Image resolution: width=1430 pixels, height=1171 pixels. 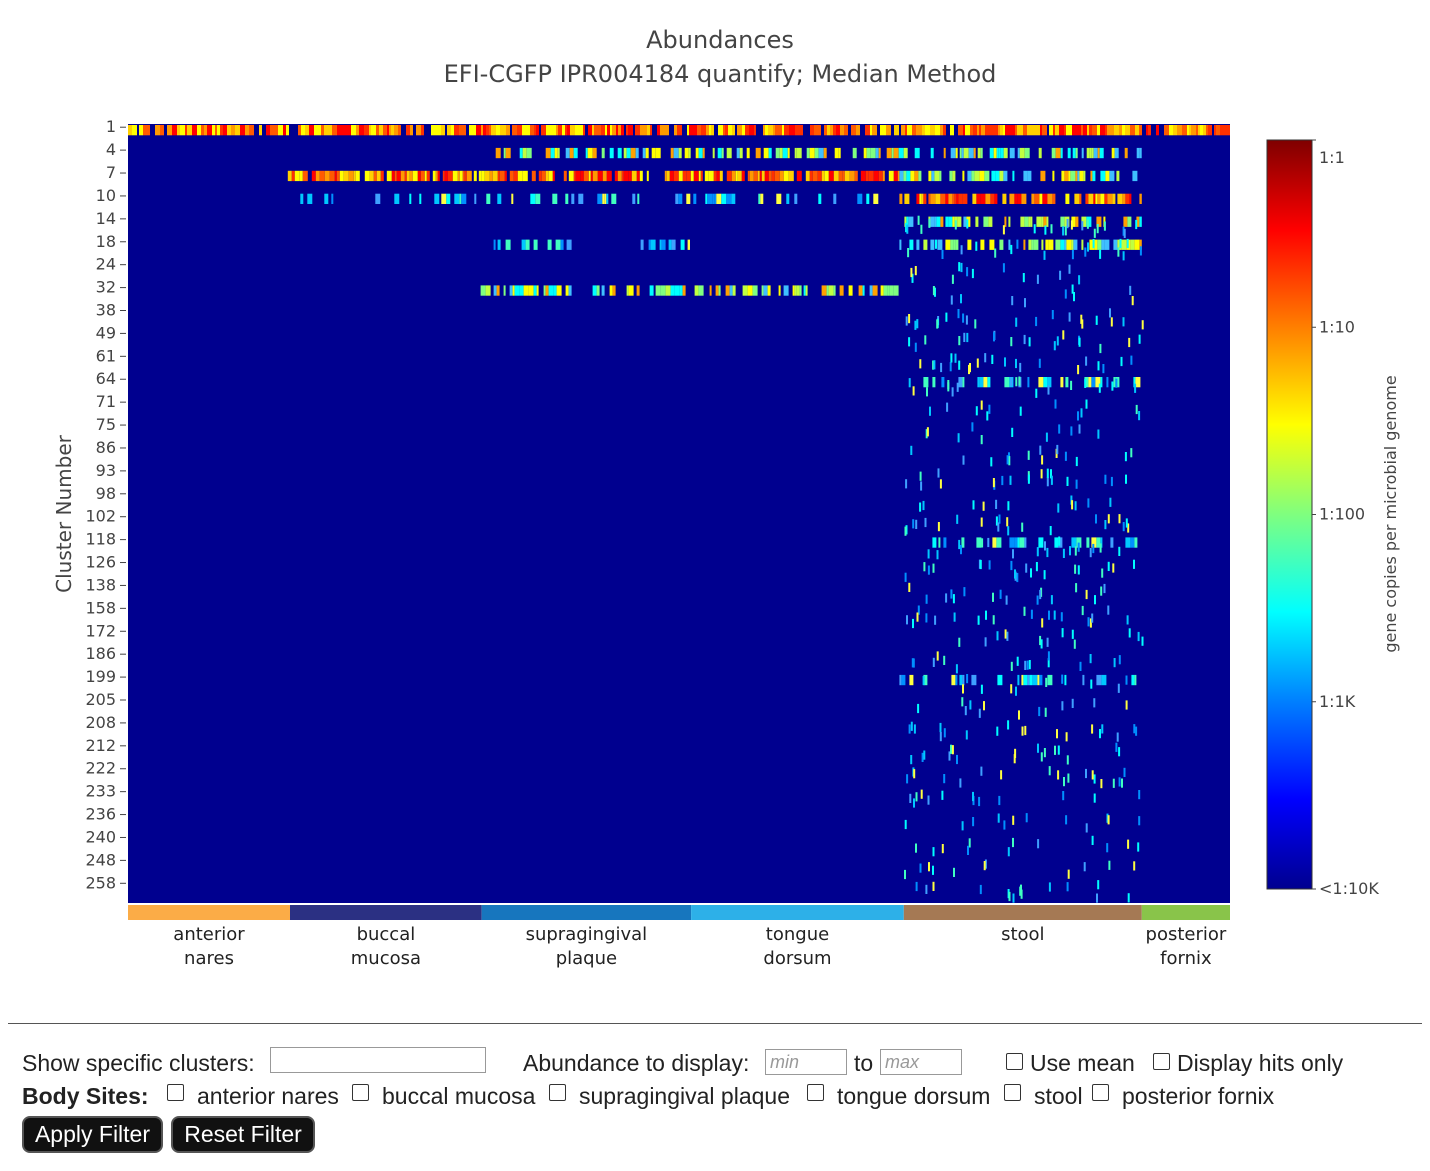 I want to click on abundance-min-input, so click(x=806, y=1062).